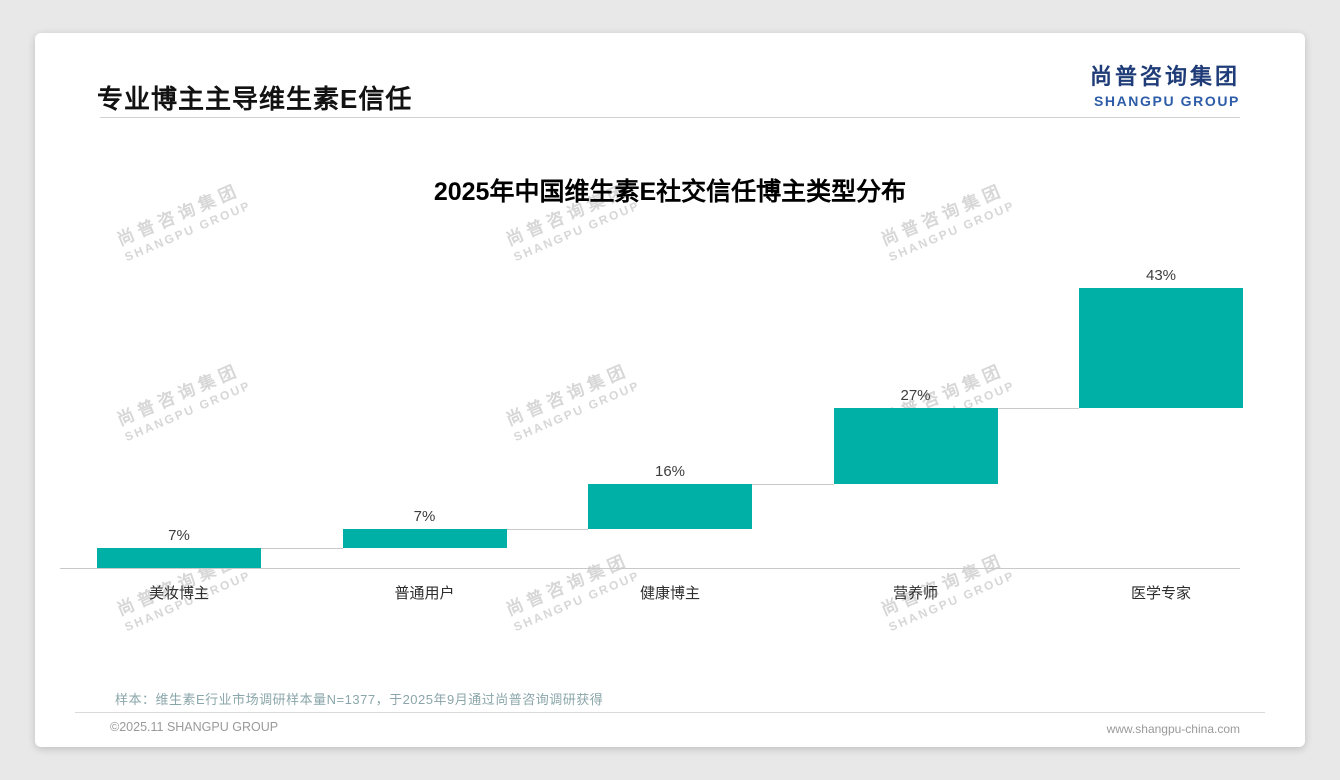  Describe the element at coordinates (670, 471) in the screenshot. I see `bar-value-label: 16%` at that location.